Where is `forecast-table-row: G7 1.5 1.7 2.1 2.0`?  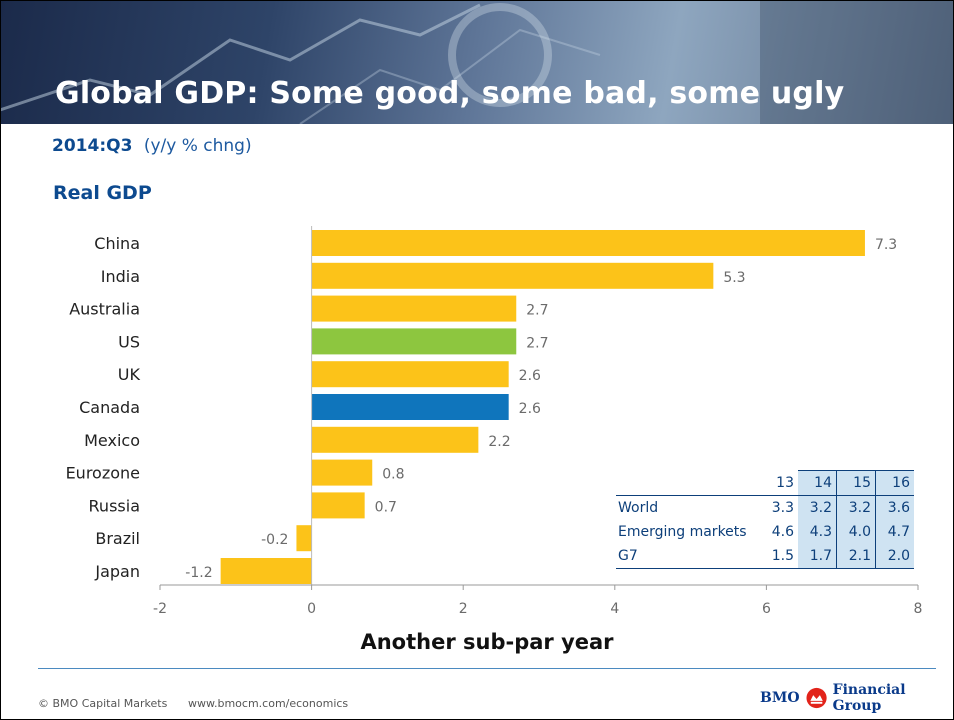
forecast-table-row: G7 1.5 1.7 2.1 2.0 is located at coordinates (765, 556).